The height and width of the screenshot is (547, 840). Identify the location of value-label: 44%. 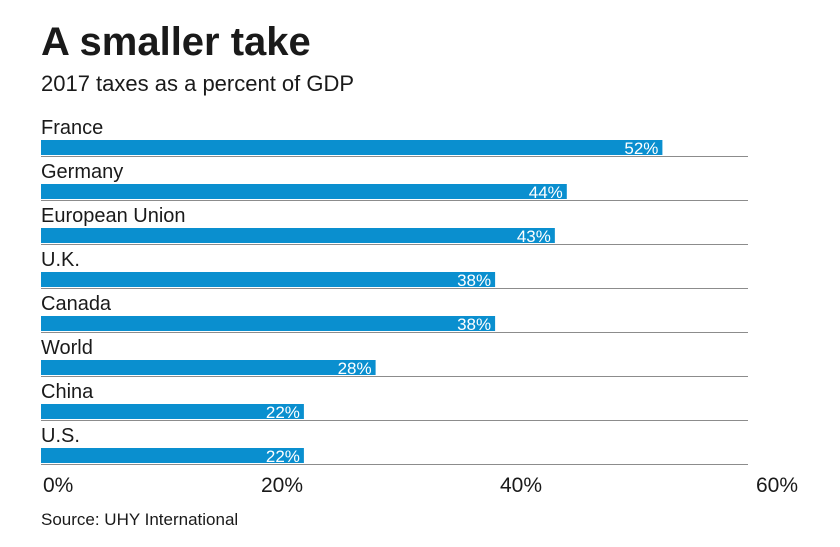
(546, 192).